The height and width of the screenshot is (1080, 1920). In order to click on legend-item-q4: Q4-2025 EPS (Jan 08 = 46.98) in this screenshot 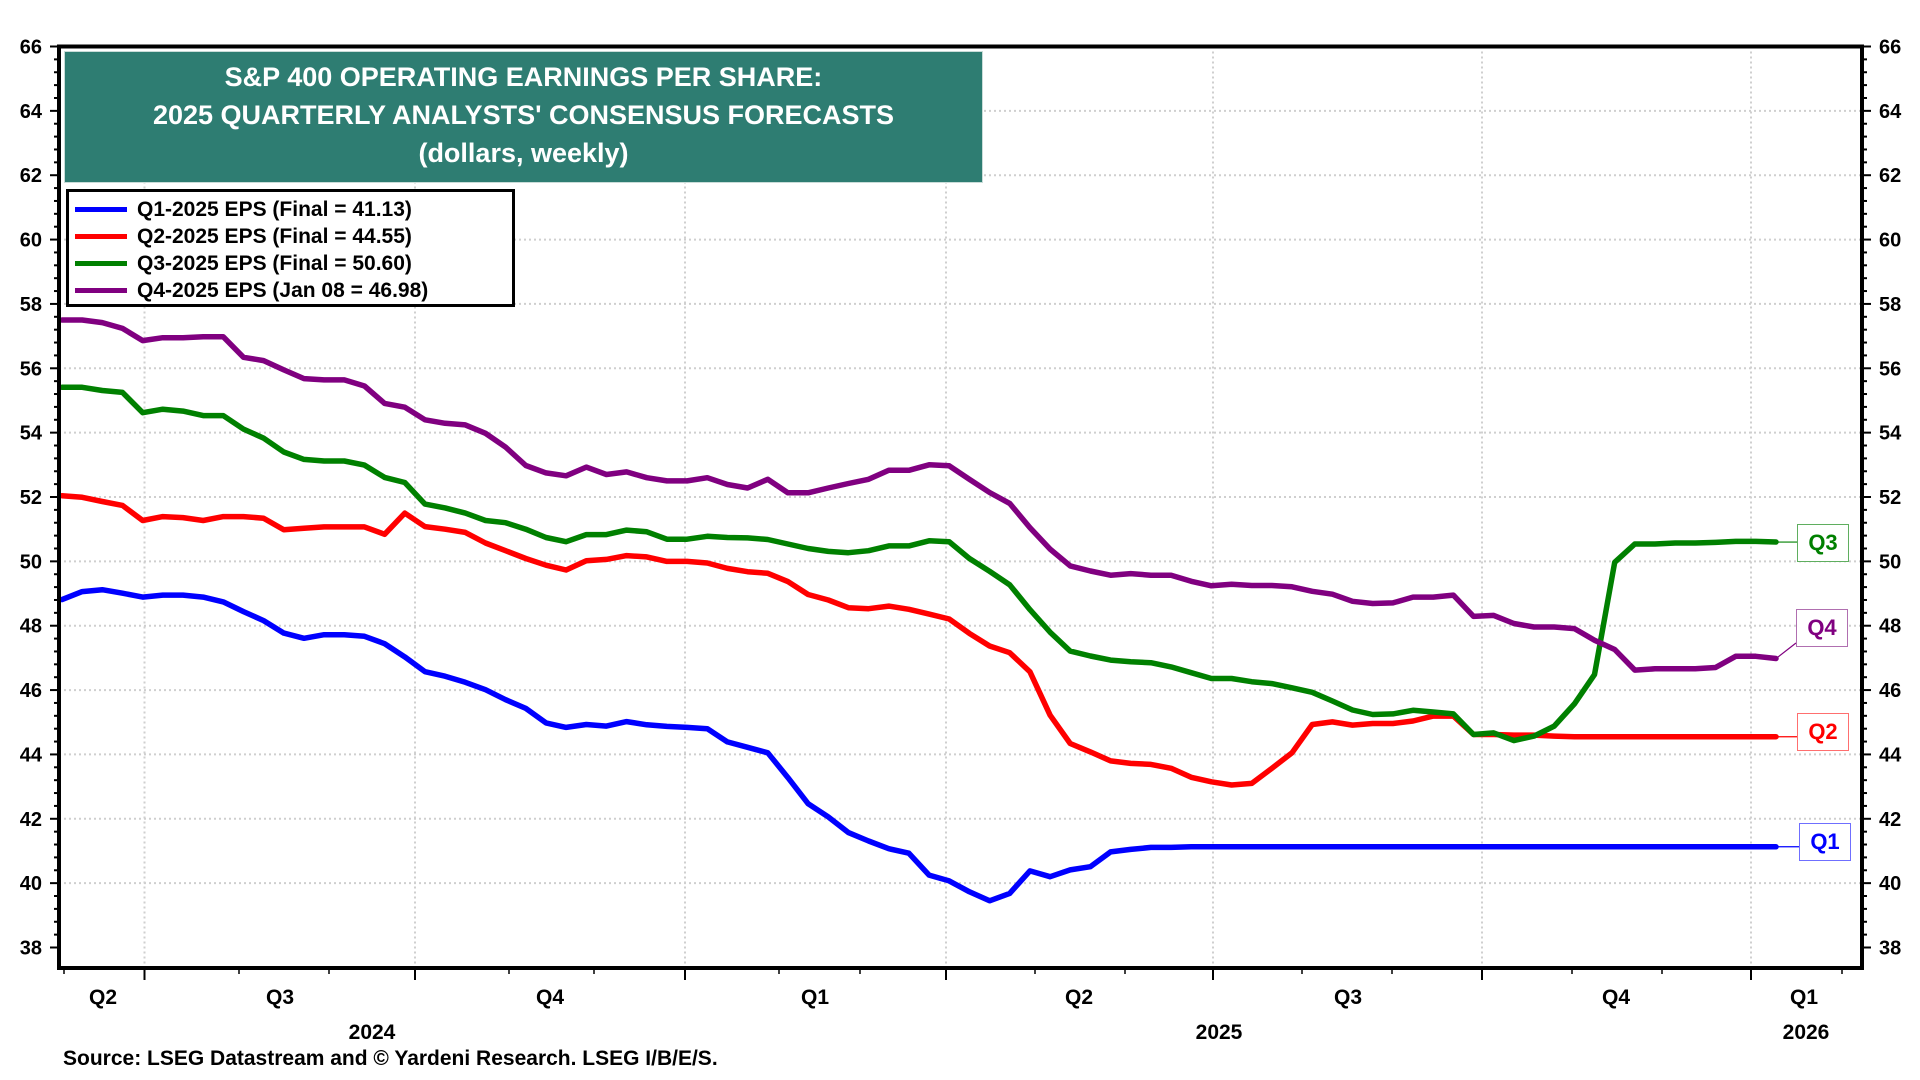, I will do `click(293, 290)`.